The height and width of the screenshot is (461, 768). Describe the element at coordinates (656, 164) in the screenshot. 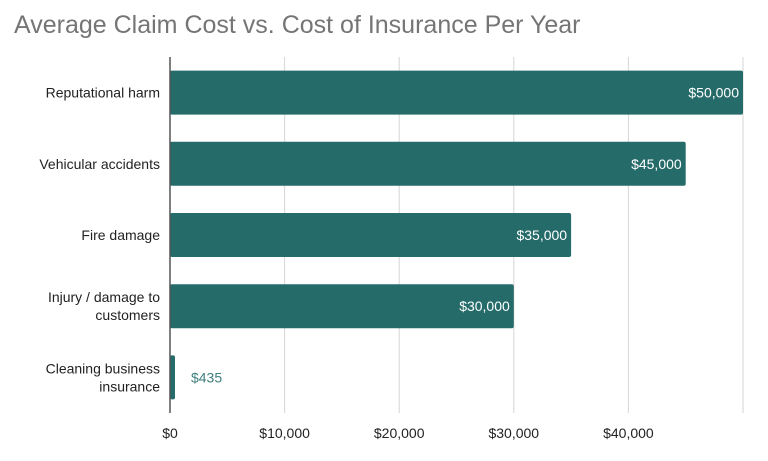

I see `data-label: $45,000` at that location.